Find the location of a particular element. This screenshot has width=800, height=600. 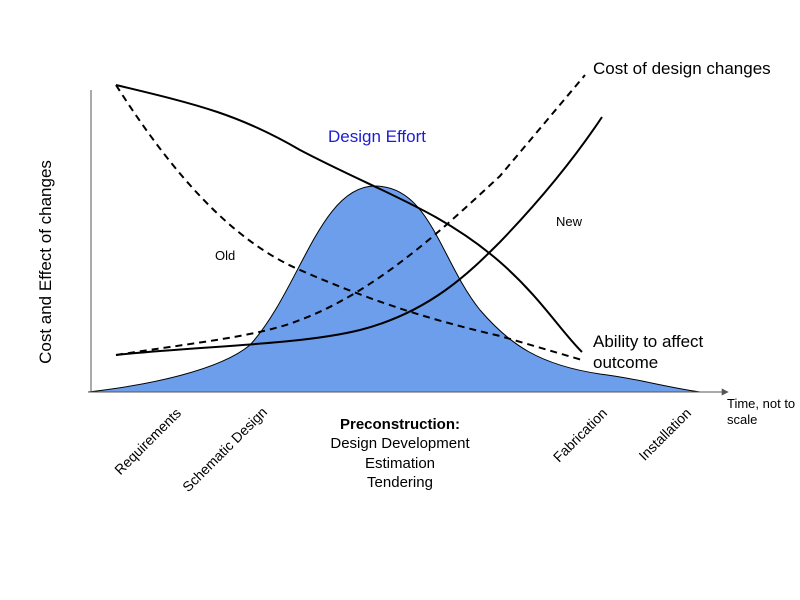

phase-label: Installation is located at coordinates (664, 434).